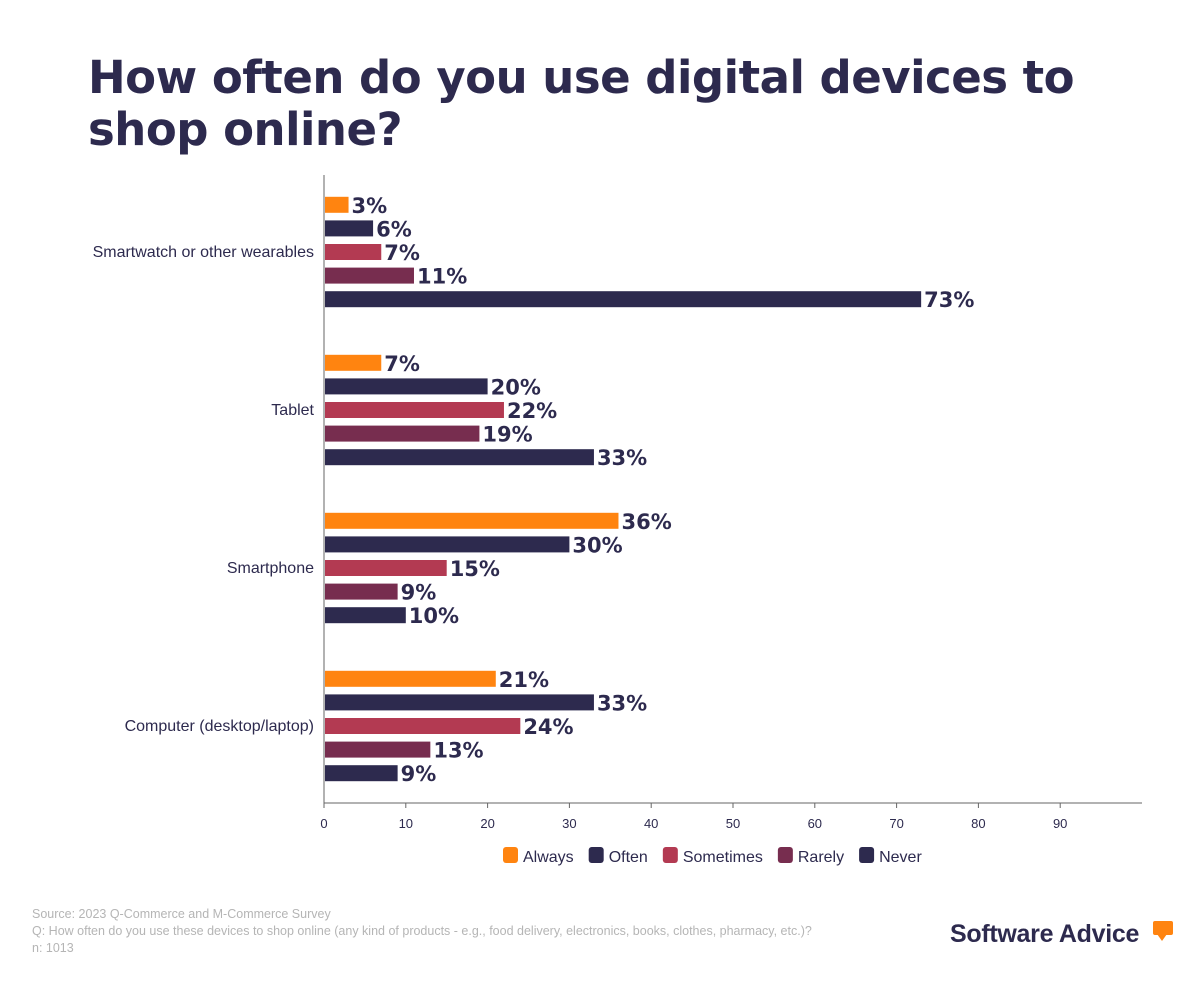 Image resolution: width=1200 pixels, height=1000 pixels. Describe the element at coordinates (434, 616) in the screenshot. I see `data-label: 10%` at that location.